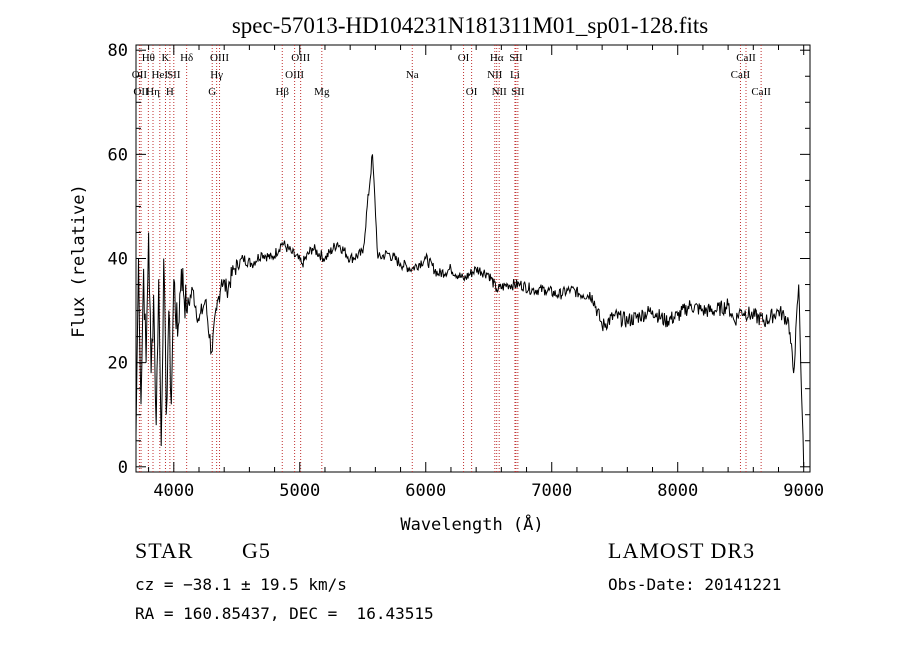  Describe the element at coordinates (515, 75) in the screenshot. I see `spectral-line-label: Li` at that location.